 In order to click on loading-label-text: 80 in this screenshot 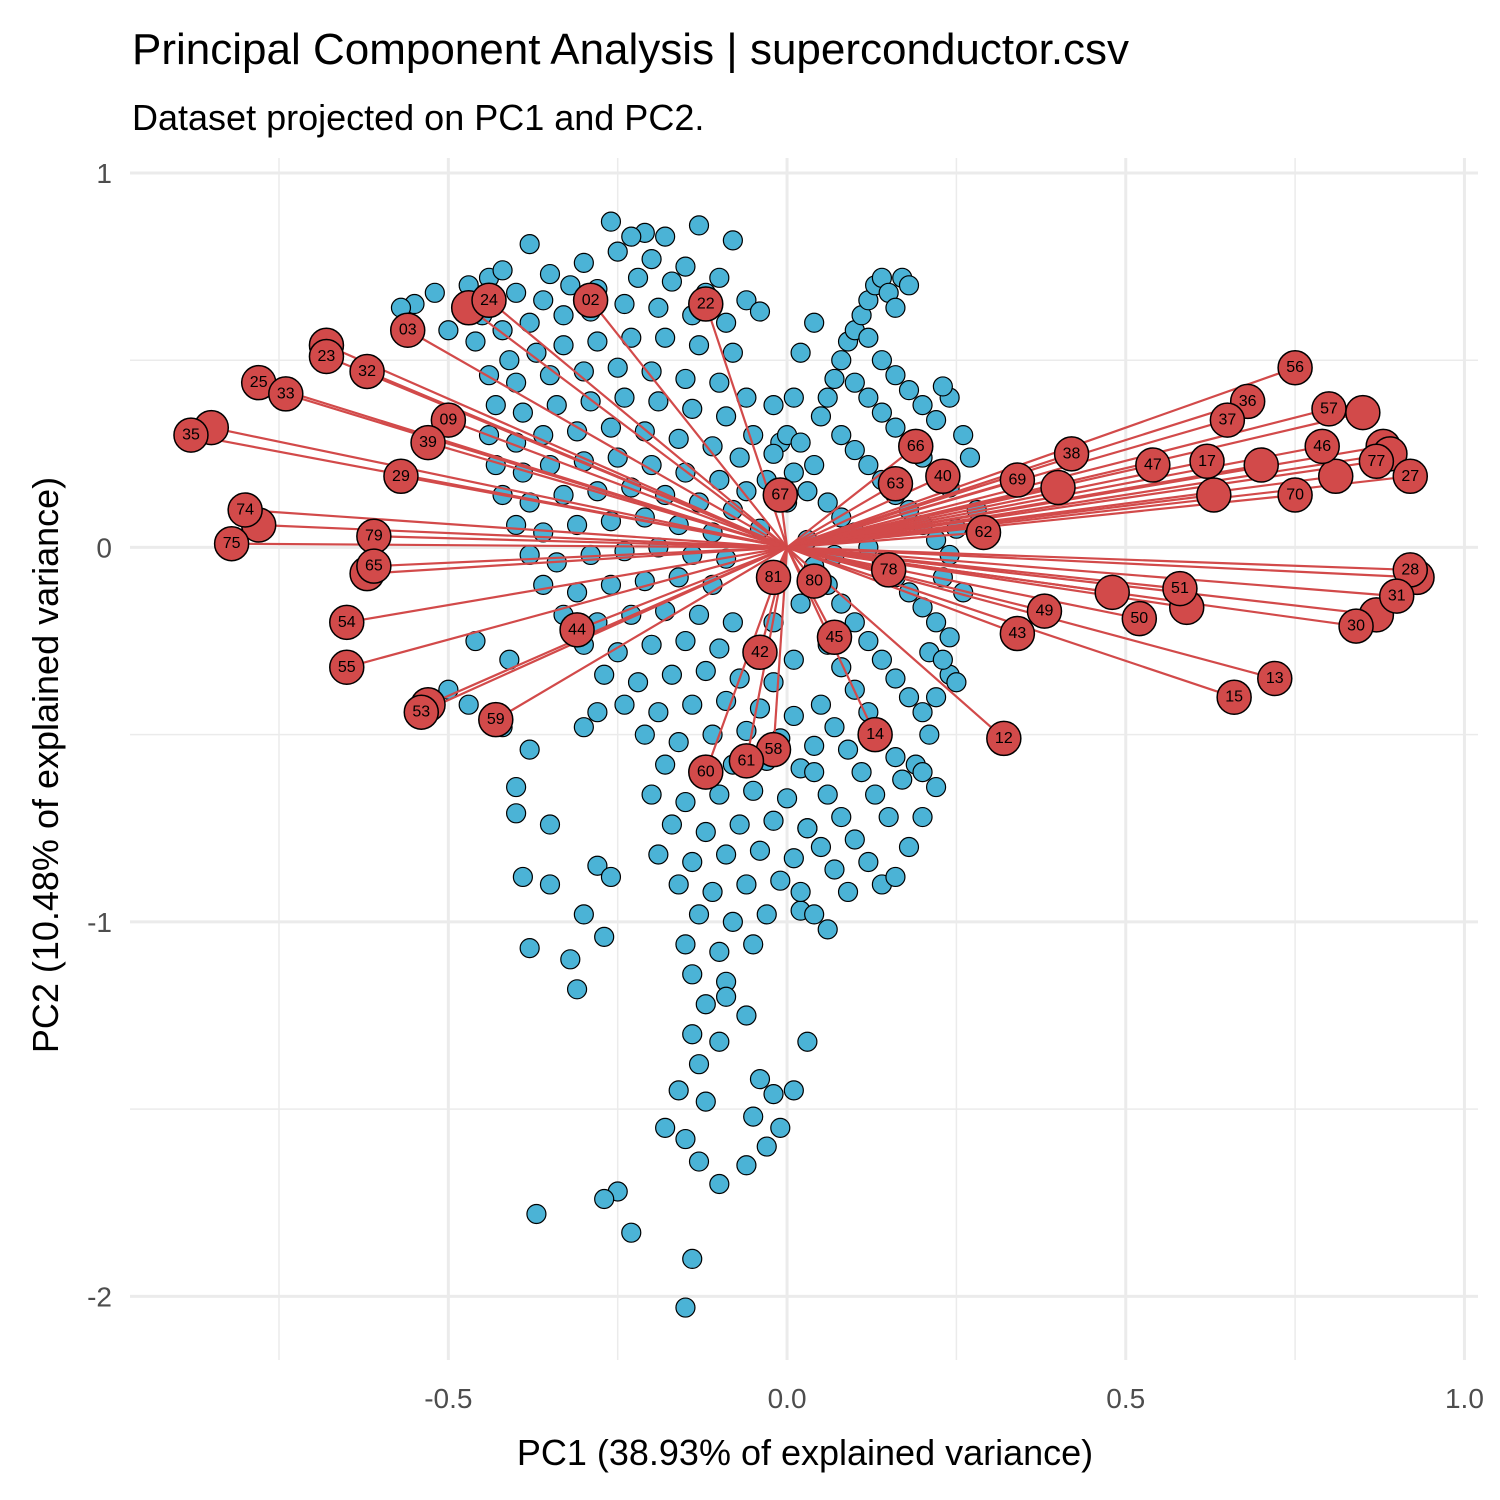, I will do `click(814, 581)`.